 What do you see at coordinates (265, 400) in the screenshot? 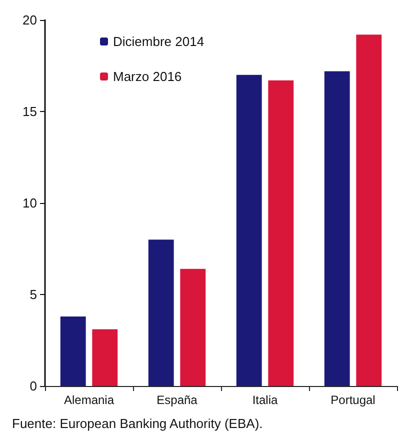
I see `x-tick-label: Italia` at bounding box center [265, 400].